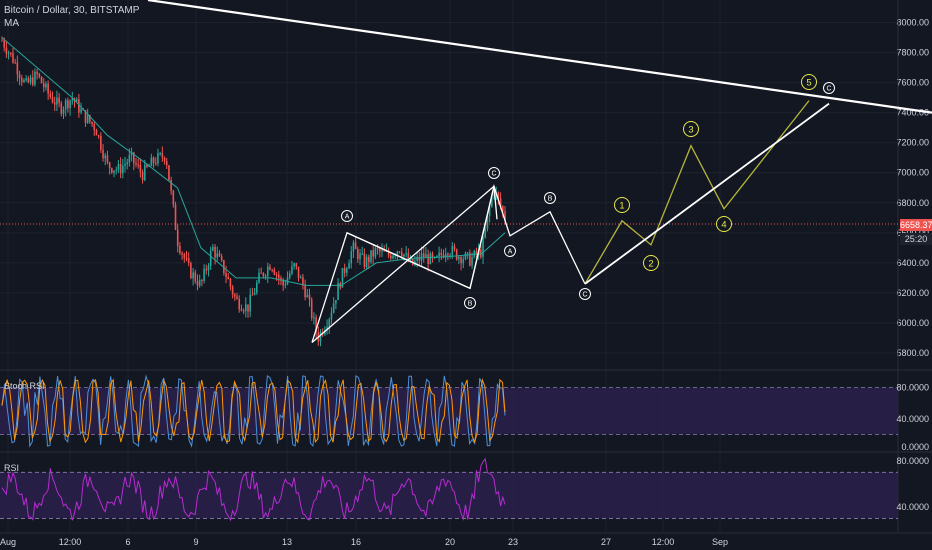 This screenshot has width=932, height=550. Describe the element at coordinates (916, 239) in the screenshot. I see `bar-countdown-tag: 25:20` at that location.